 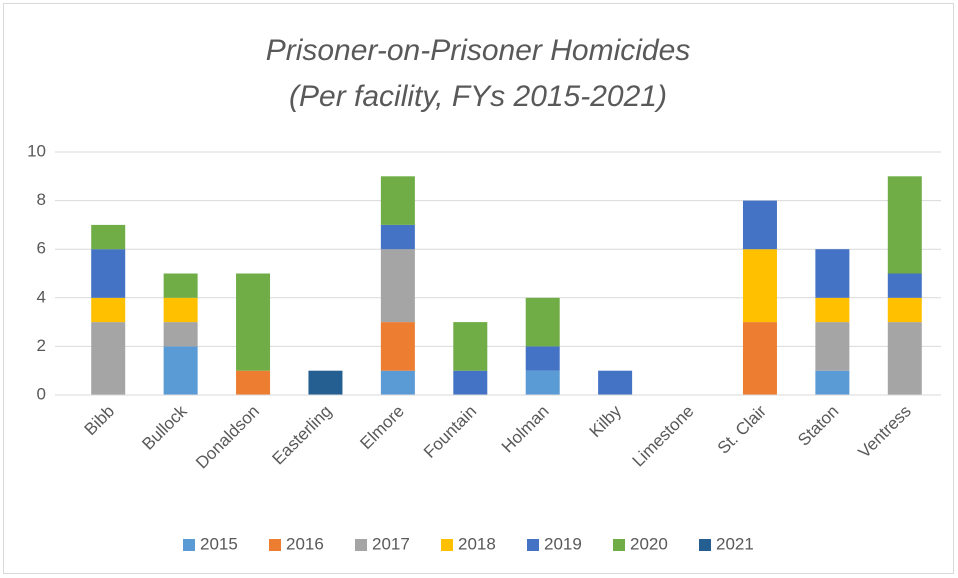 What do you see at coordinates (649, 543) in the screenshot?
I see `legend-label: 2020` at bounding box center [649, 543].